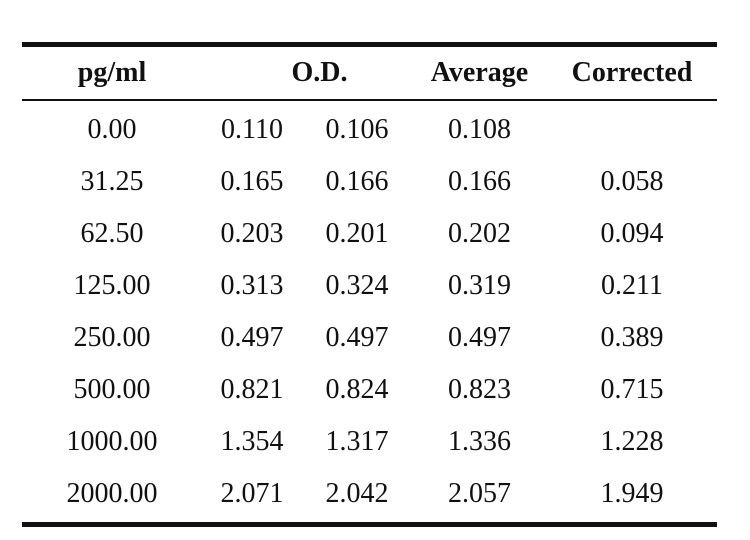 The height and width of the screenshot is (540, 750). I want to click on cell-od-1: 0.110, so click(252, 129).